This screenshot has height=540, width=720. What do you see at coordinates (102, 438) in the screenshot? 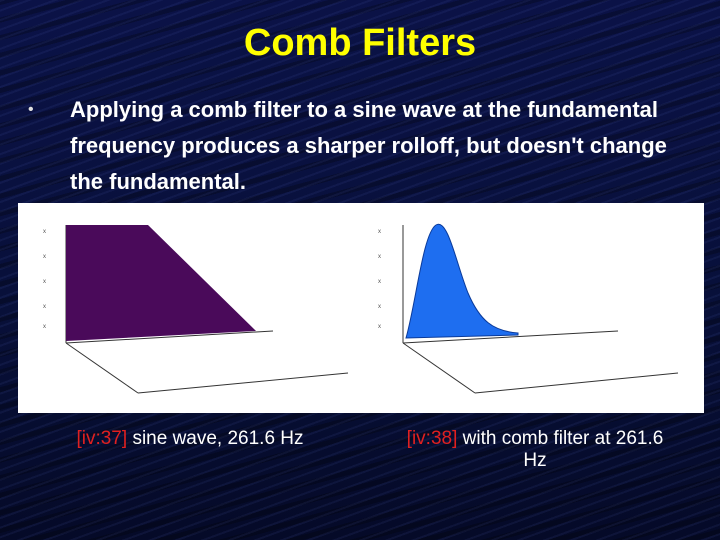
I see `caption-ref: [iv:37]` at bounding box center [102, 438].